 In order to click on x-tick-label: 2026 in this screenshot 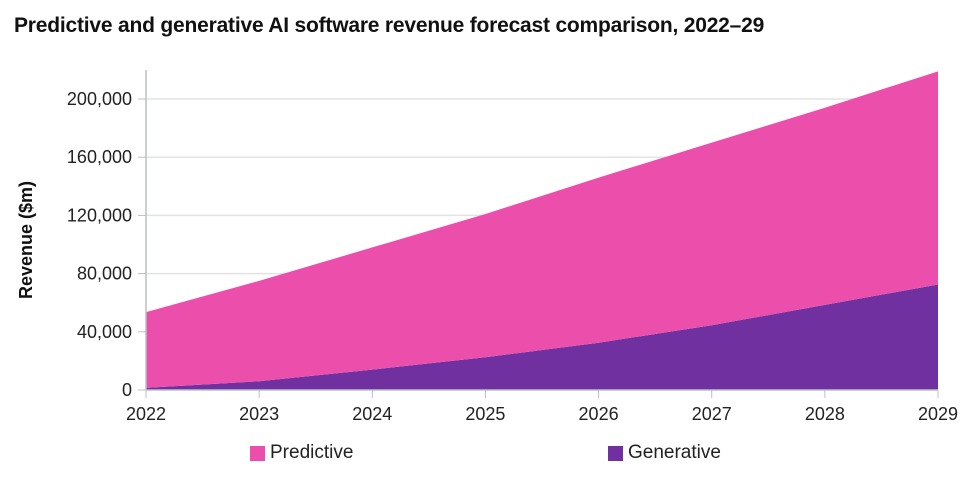, I will do `click(599, 414)`.